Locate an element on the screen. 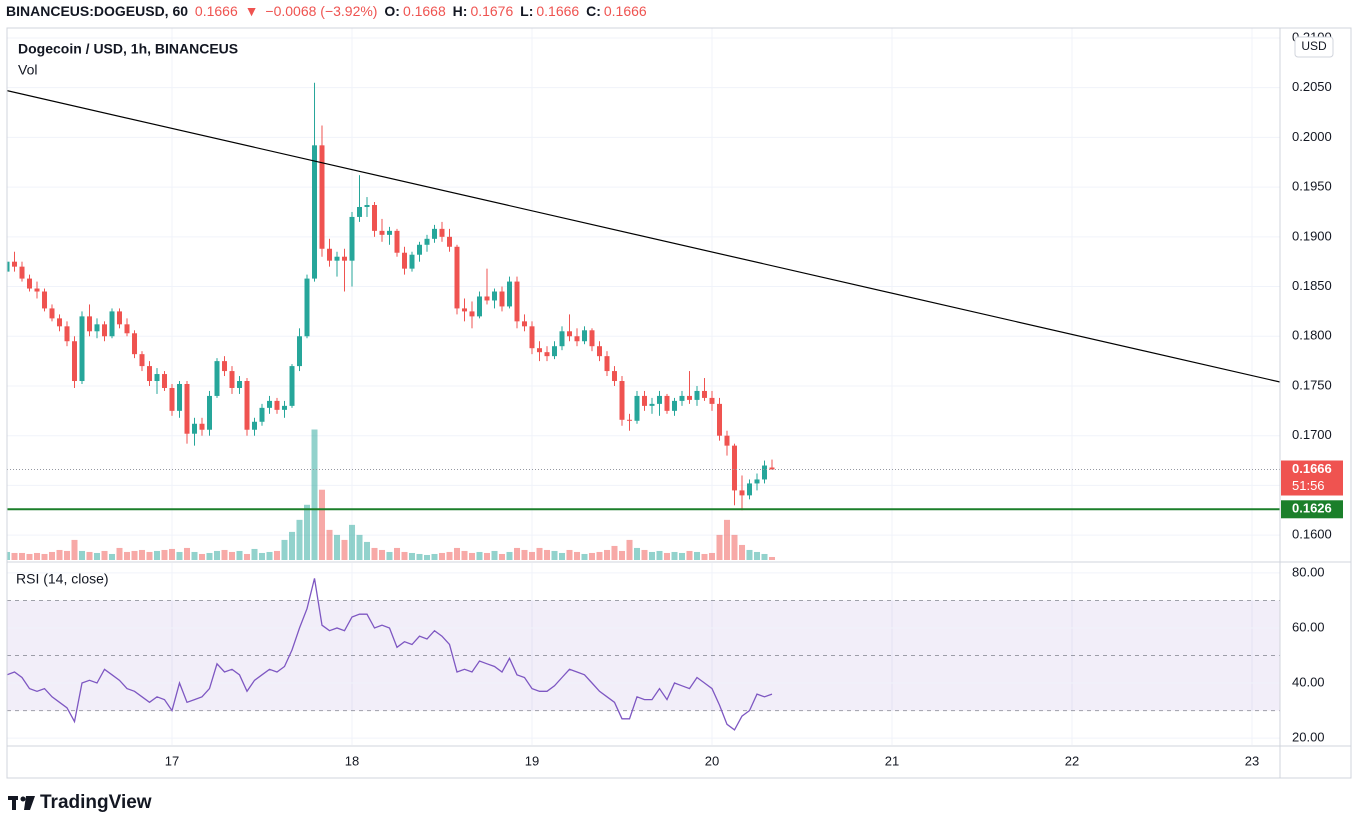  countdown: 51:56 is located at coordinates (1308, 485).